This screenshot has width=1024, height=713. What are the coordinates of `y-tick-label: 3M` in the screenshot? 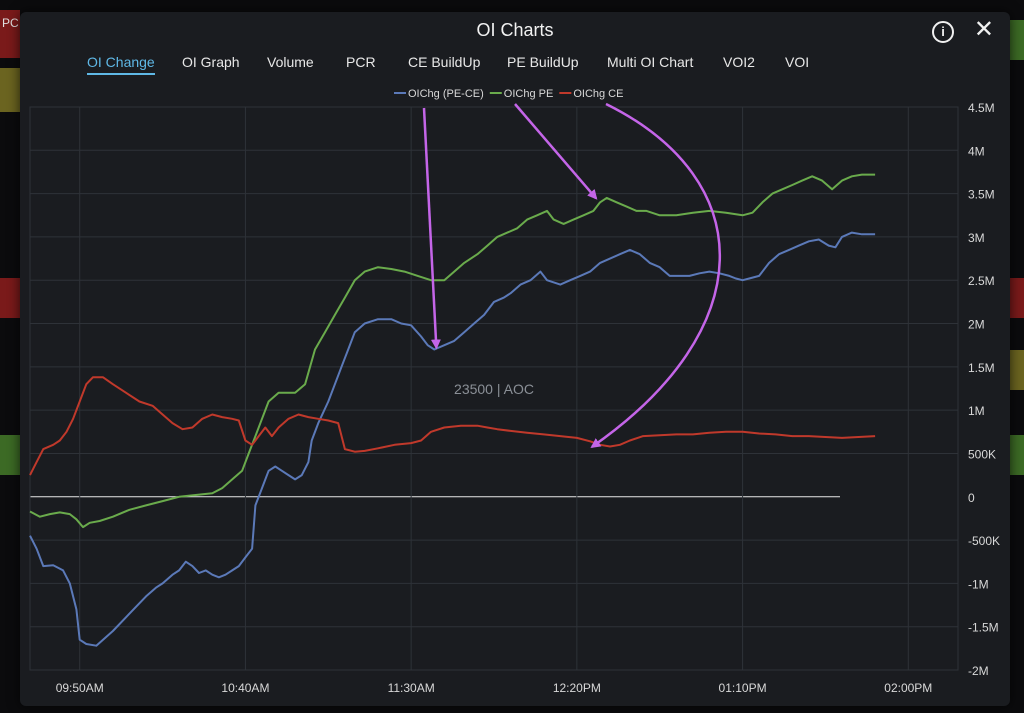 It's located at (976, 238).